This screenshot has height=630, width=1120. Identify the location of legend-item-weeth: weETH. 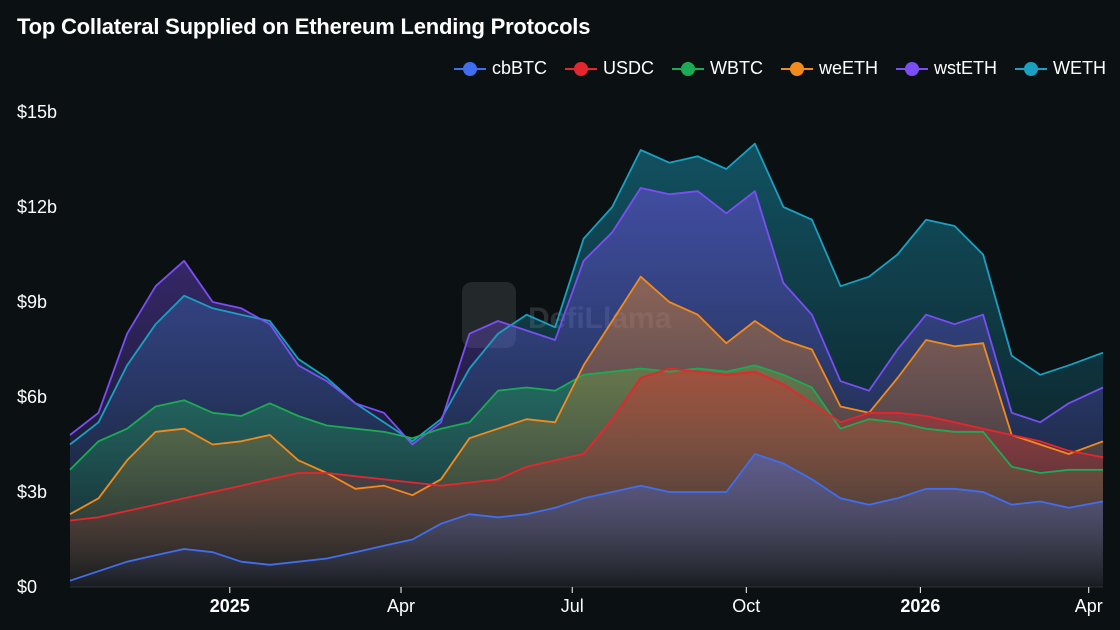
(829, 68).